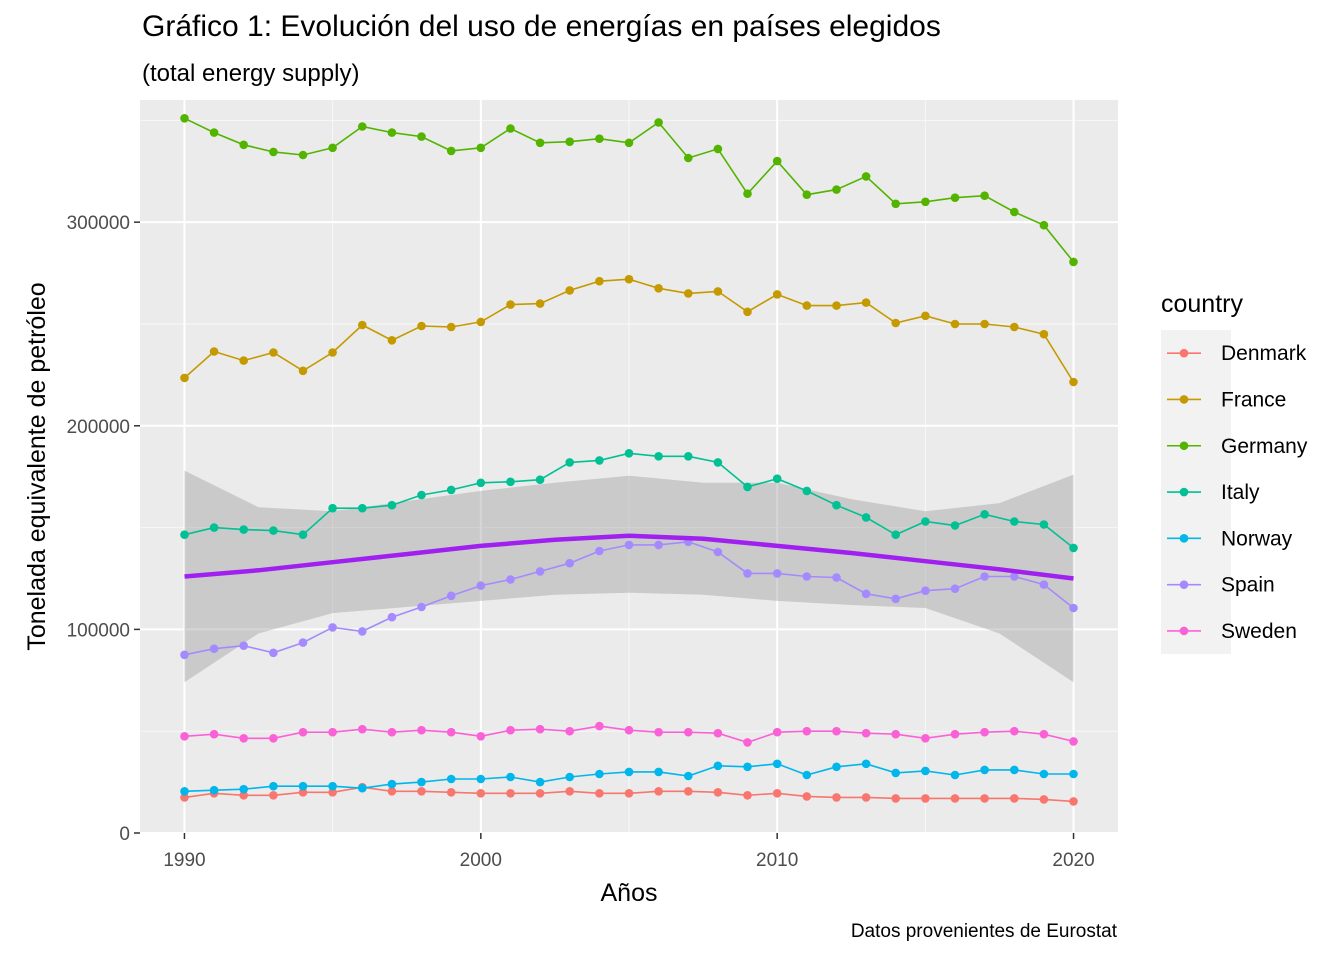 The image size is (1344, 960). I want to click on chart-caption: Datos provenientes de Eurostat, so click(983, 931).